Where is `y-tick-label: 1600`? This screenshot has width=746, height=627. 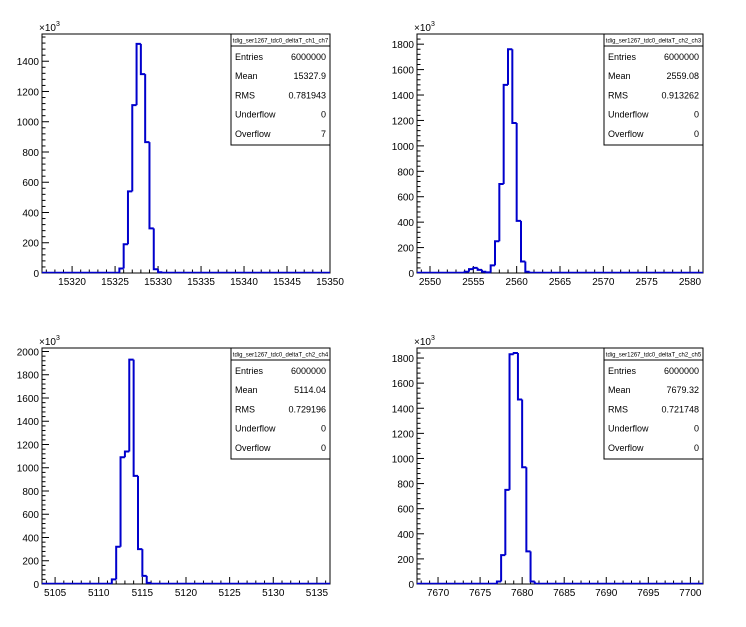
y-tick-label: 1600 is located at coordinates (403, 71).